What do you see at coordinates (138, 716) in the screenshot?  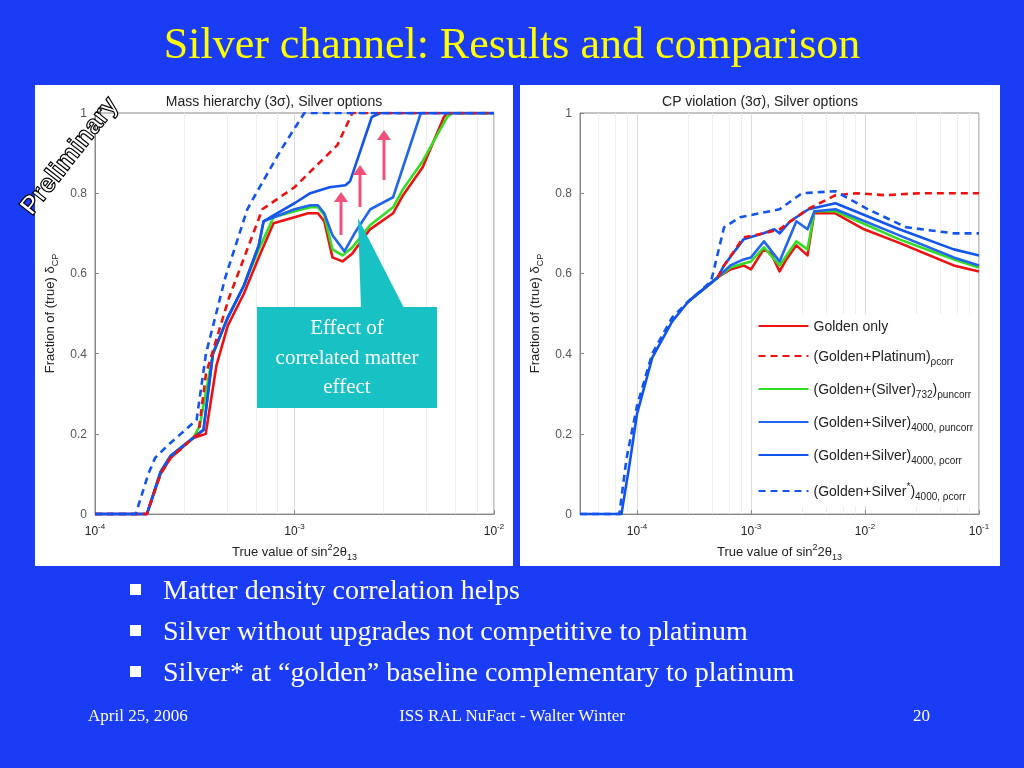 I see `text: April 25, 2006` at bounding box center [138, 716].